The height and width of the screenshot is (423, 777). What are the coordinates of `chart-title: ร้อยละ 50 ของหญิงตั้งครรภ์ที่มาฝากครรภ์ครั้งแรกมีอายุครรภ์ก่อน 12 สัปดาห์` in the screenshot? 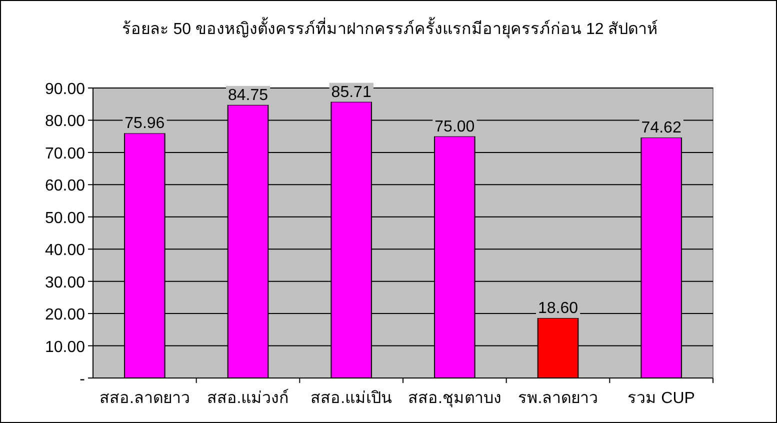 It's located at (390, 28).